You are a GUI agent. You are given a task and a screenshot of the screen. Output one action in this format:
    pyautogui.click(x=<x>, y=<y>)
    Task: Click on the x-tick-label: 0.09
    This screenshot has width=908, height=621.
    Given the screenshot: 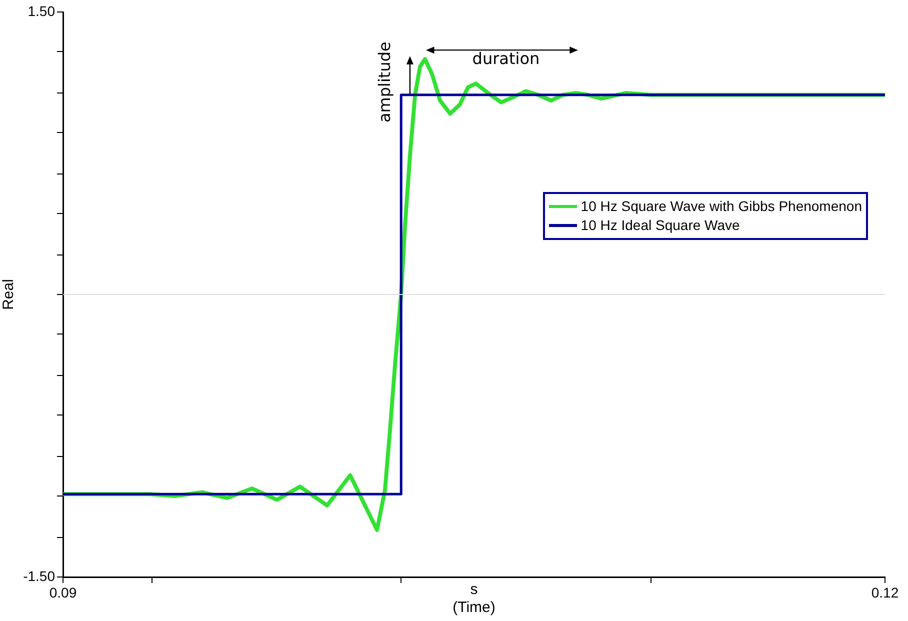 What is the action you would take?
    pyautogui.click(x=63, y=592)
    